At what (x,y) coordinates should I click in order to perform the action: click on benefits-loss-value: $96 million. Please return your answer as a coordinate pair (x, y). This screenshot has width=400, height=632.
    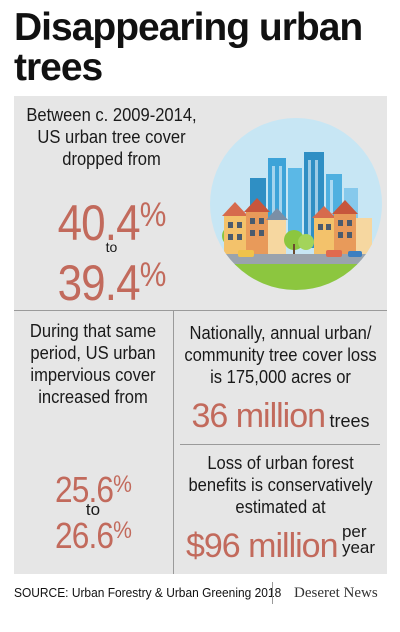
    Looking at the image, I should click on (262, 546).